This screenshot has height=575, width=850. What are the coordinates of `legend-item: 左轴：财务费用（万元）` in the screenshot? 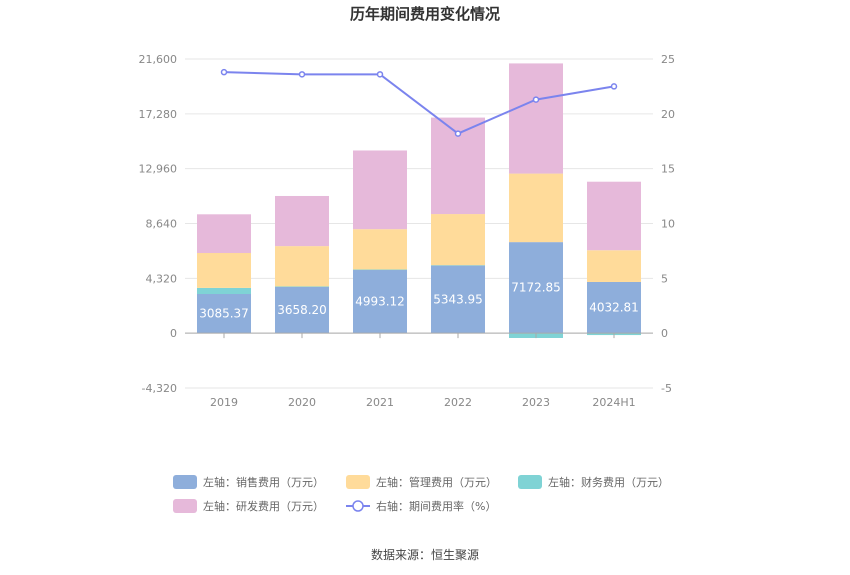 It's located at (593, 482).